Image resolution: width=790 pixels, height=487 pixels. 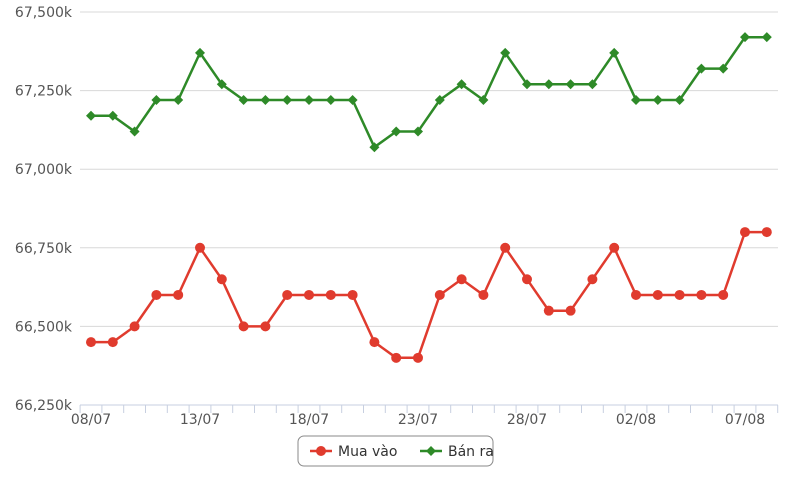 What do you see at coordinates (745, 420) in the screenshot?
I see `x-tick-label: 07/08` at bounding box center [745, 420].